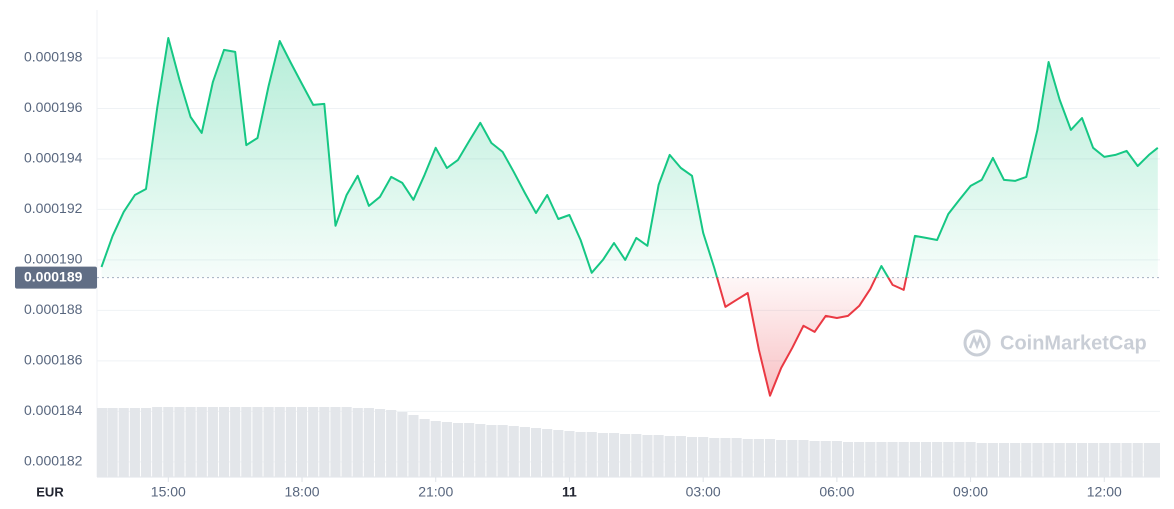 This screenshot has height=509, width=1174. I want to click on y-tick-label: 0.000184, so click(53, 410).